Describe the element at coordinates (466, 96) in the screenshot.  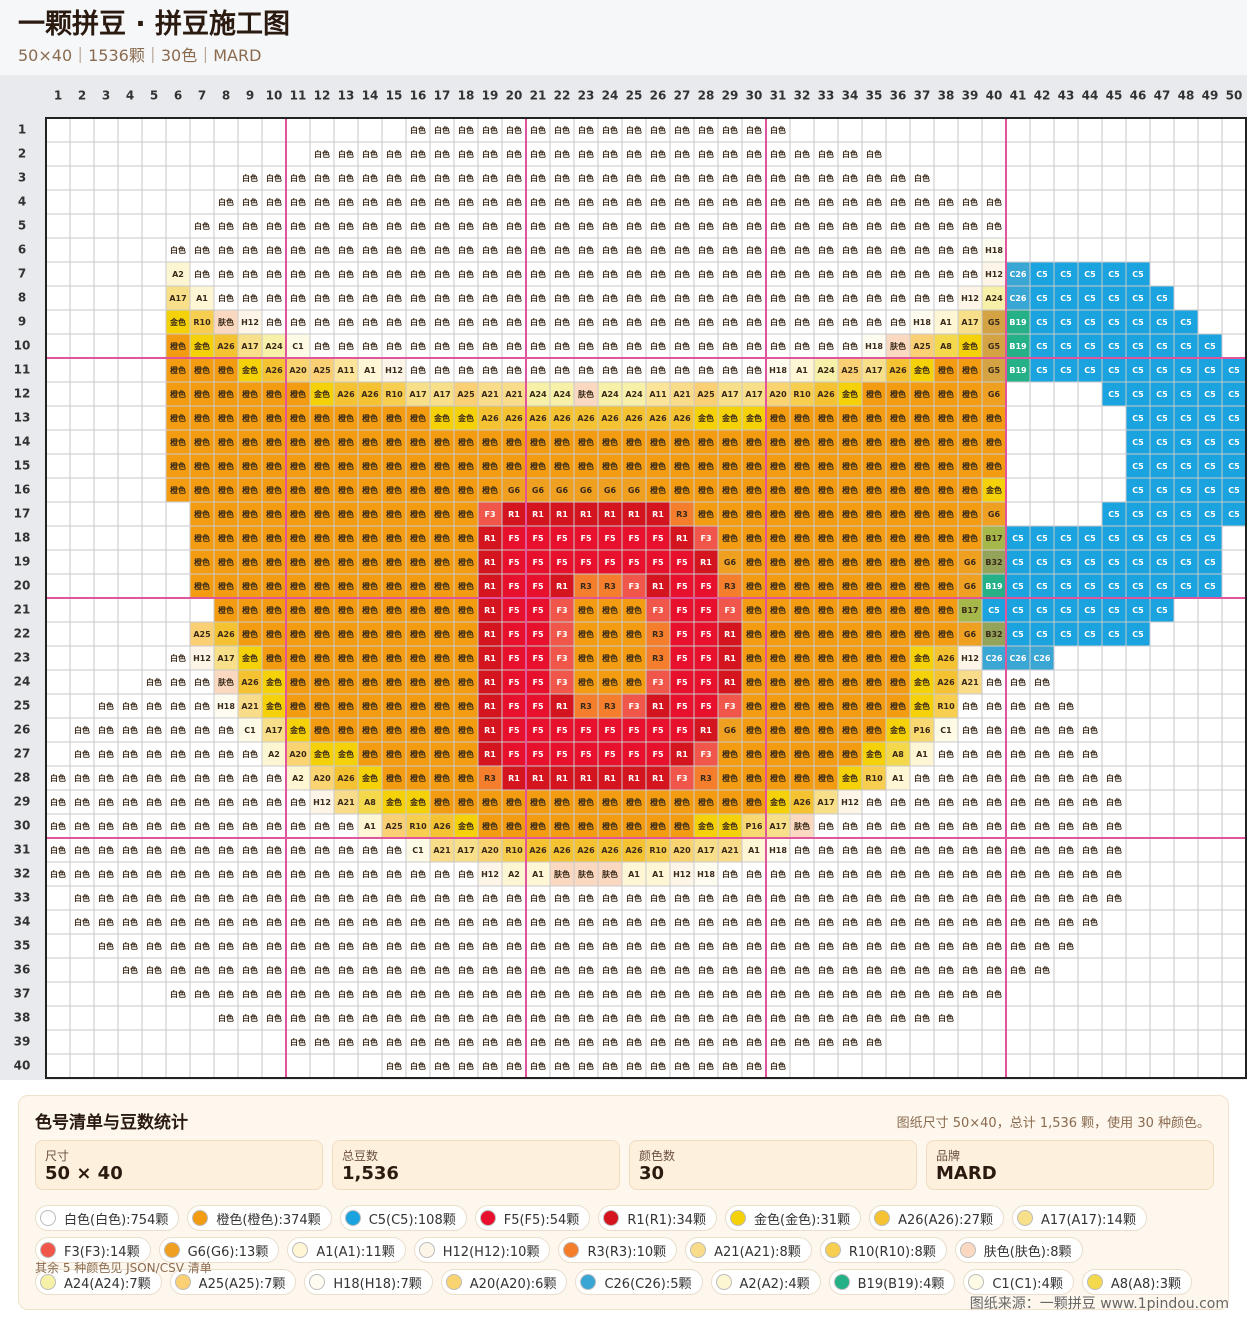
I see `column-label: 18` at that location.